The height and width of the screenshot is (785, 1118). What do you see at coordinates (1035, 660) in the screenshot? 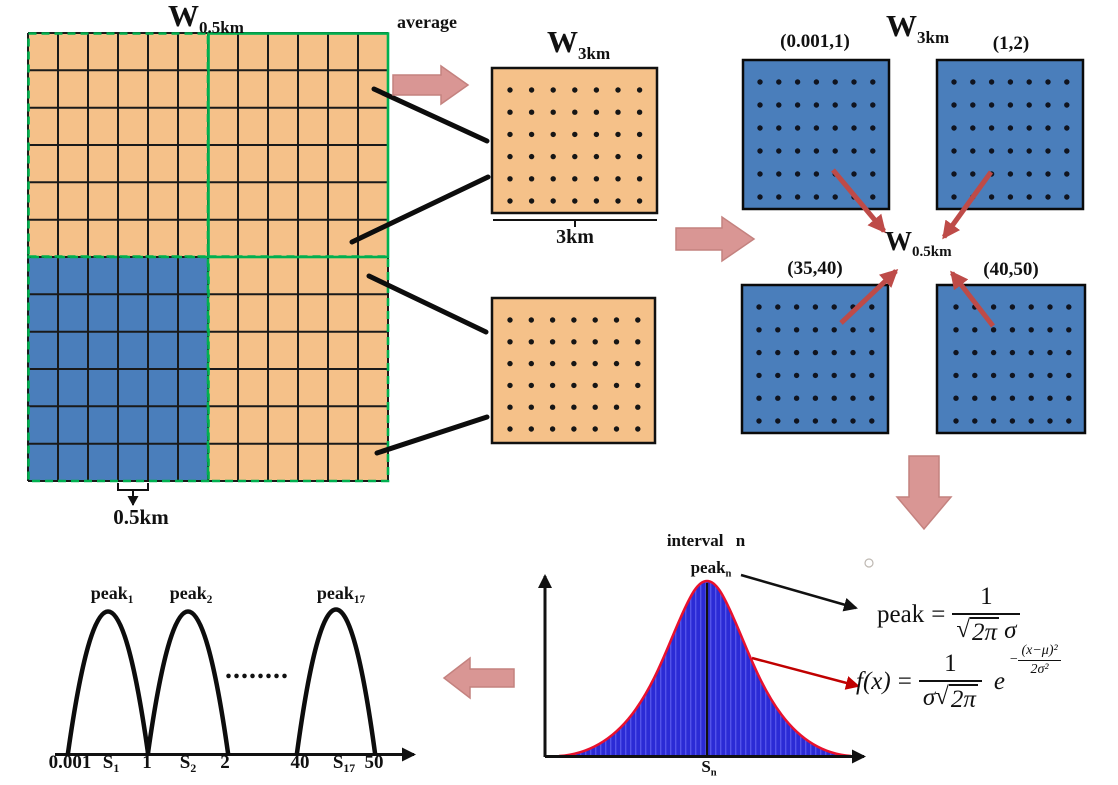
I see `fx-formula-exponent: − (x−μ)² 2σ²` at bounding box center [1035, 660].